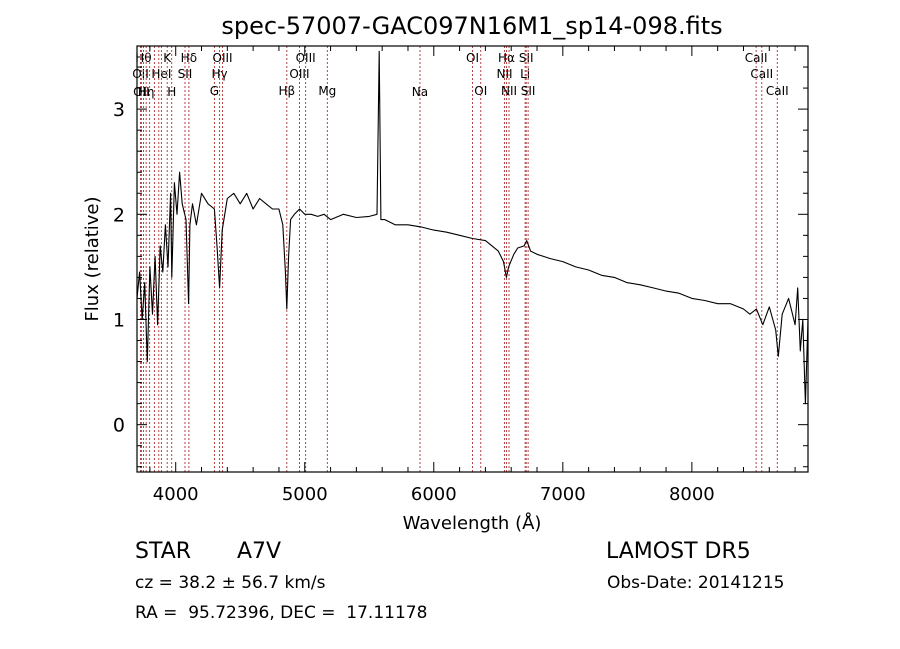  Describe the element at coordinates (420, 92) in the screenshot. I see `line-marker-label: Na` at that location.